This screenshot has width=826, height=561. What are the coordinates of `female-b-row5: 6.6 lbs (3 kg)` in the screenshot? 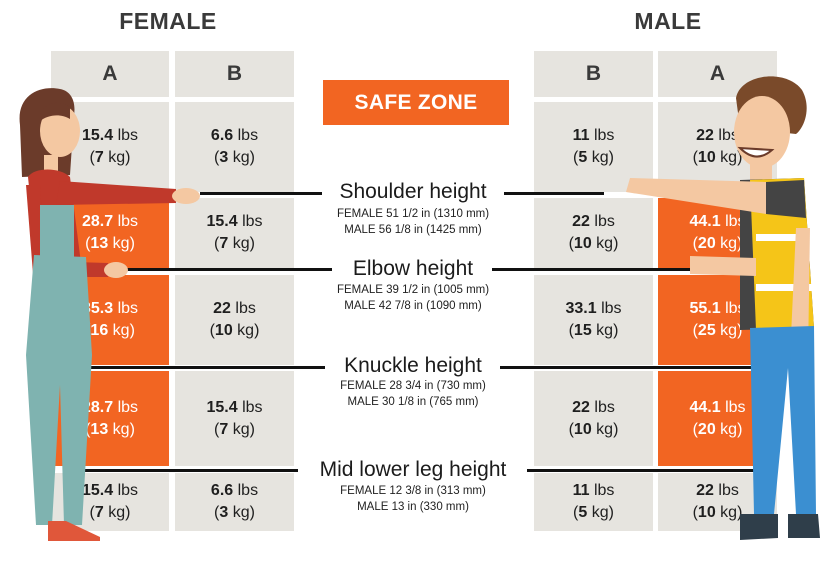 It's located at (234, 502).